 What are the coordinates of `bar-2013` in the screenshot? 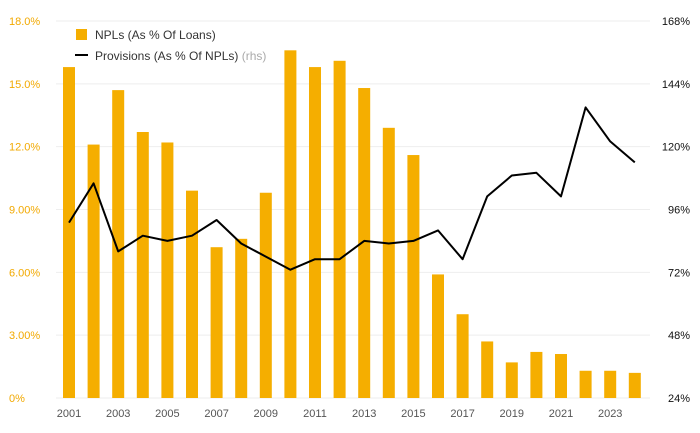 It's located at (364, 243).